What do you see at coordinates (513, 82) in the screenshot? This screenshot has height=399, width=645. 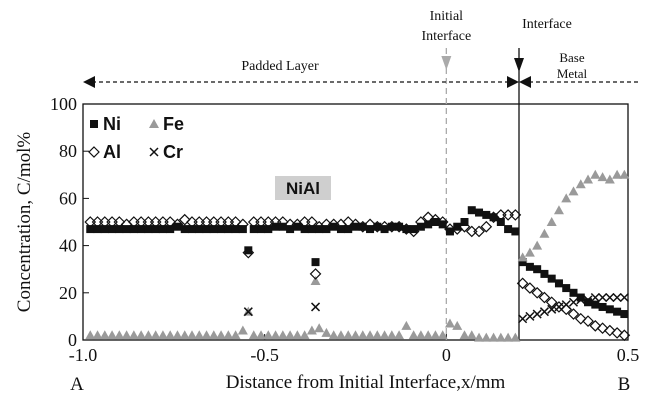 I see `padded-layer-arrowhead-right` at bounding box center [513, 82].